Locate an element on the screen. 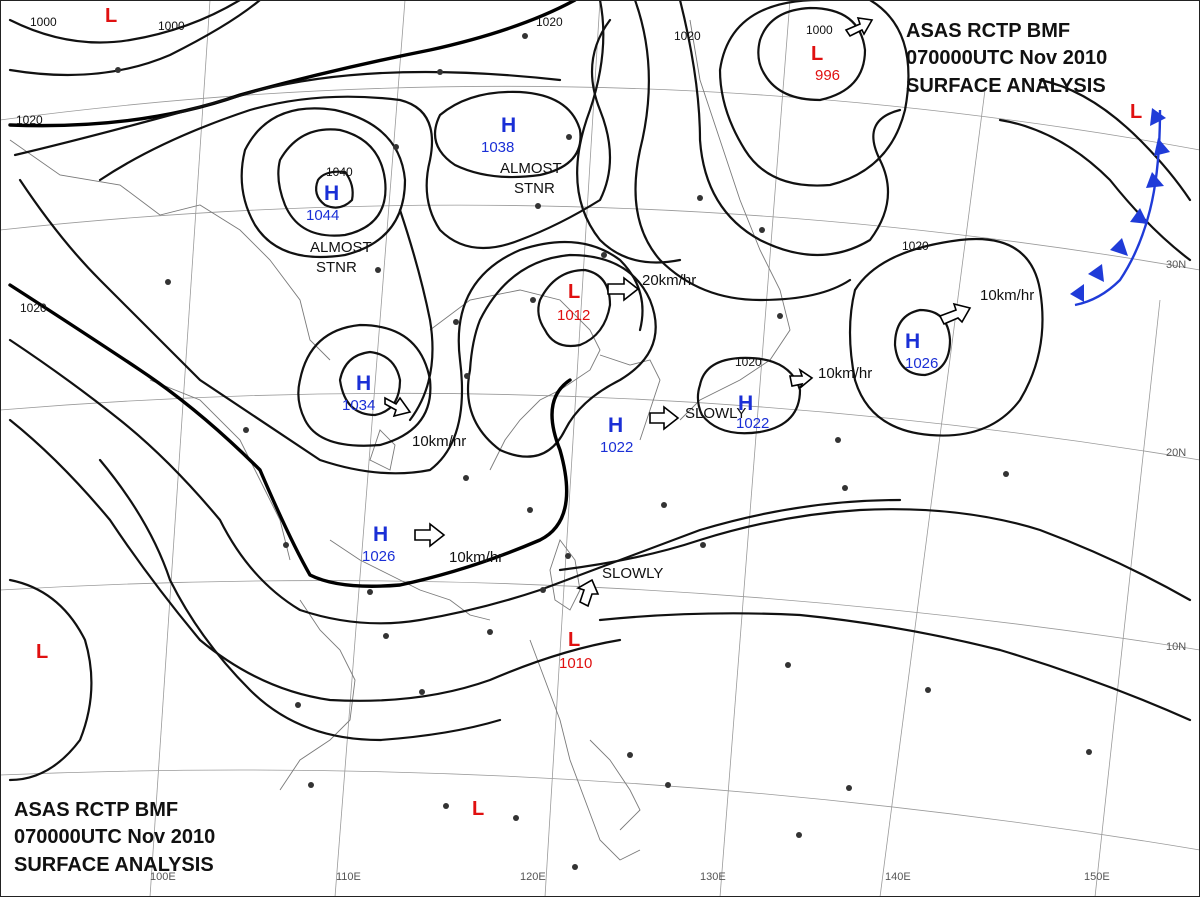 The height and width of the screenshot is (897, 1200). arrow-l1 is located at coordinates (623, 289).